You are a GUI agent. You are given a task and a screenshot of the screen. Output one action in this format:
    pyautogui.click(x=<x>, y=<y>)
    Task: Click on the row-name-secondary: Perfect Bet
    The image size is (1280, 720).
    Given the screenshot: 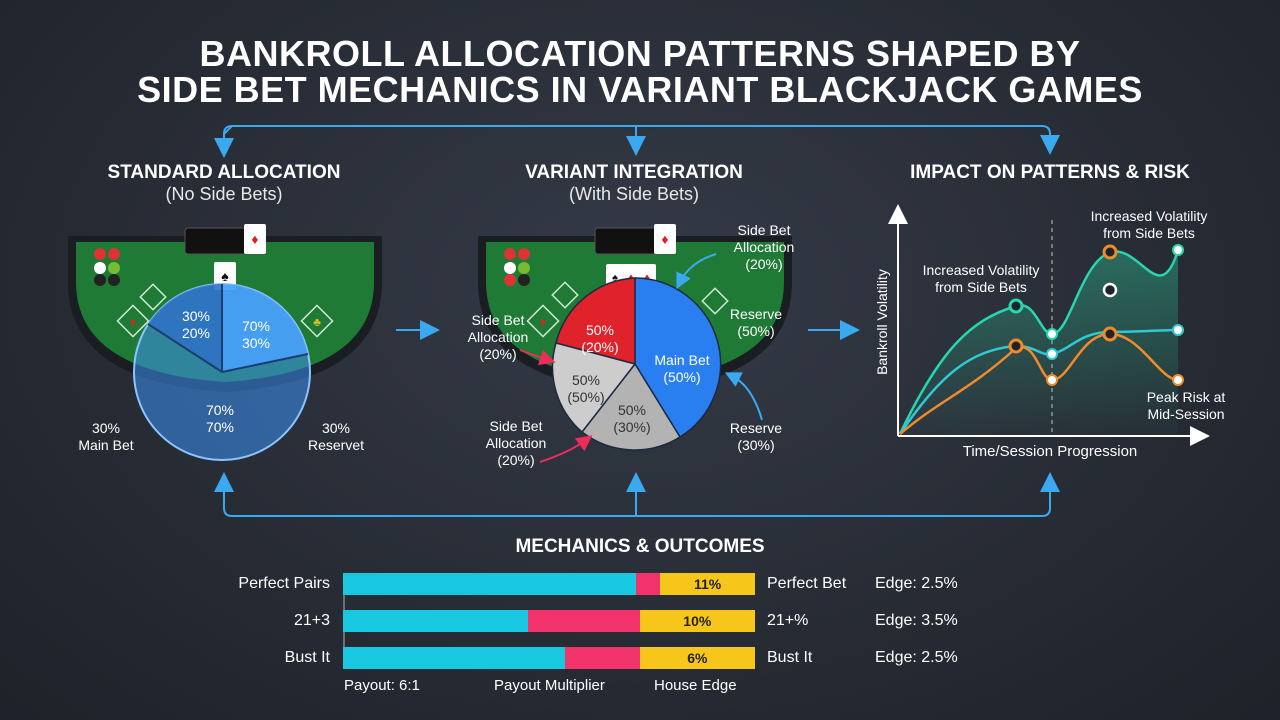 What is the action you would take?
    pyautogui.click(x=807, y=583)
    